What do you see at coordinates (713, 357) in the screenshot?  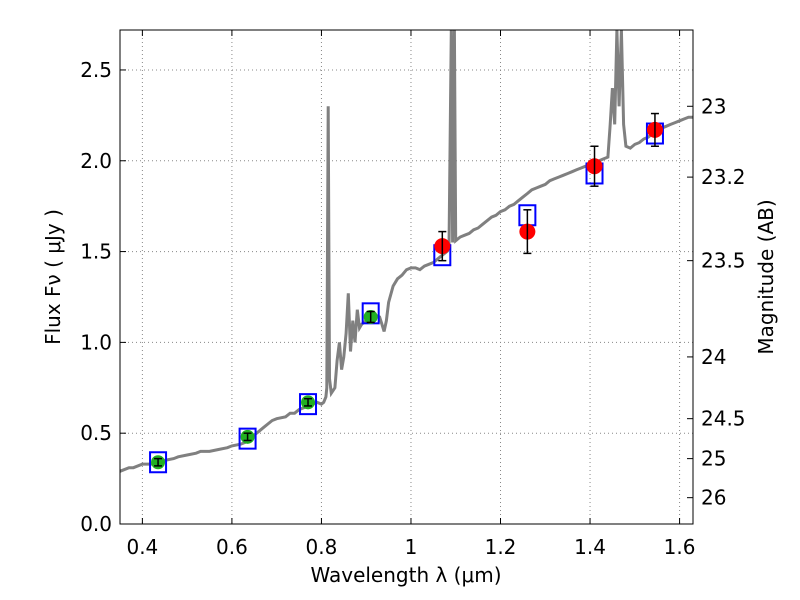 I see `right-tick-label: 24` at bounding box center [713, 357].